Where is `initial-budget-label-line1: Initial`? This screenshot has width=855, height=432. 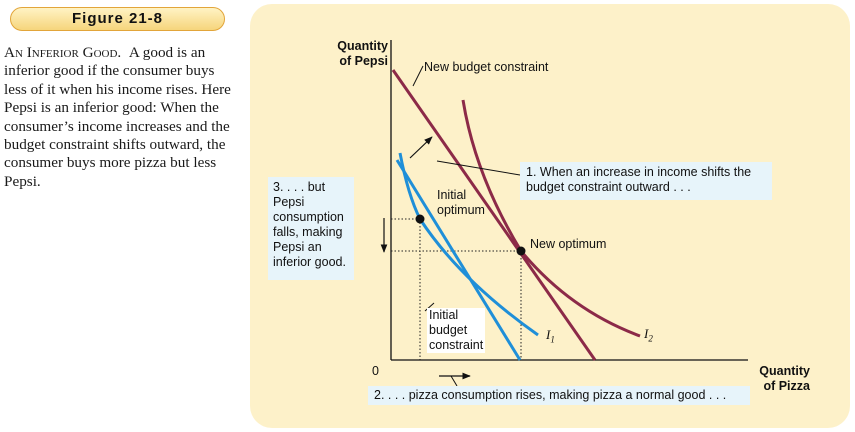
initial-budget-label-line1: Initial is located at coordinates (444, 315).